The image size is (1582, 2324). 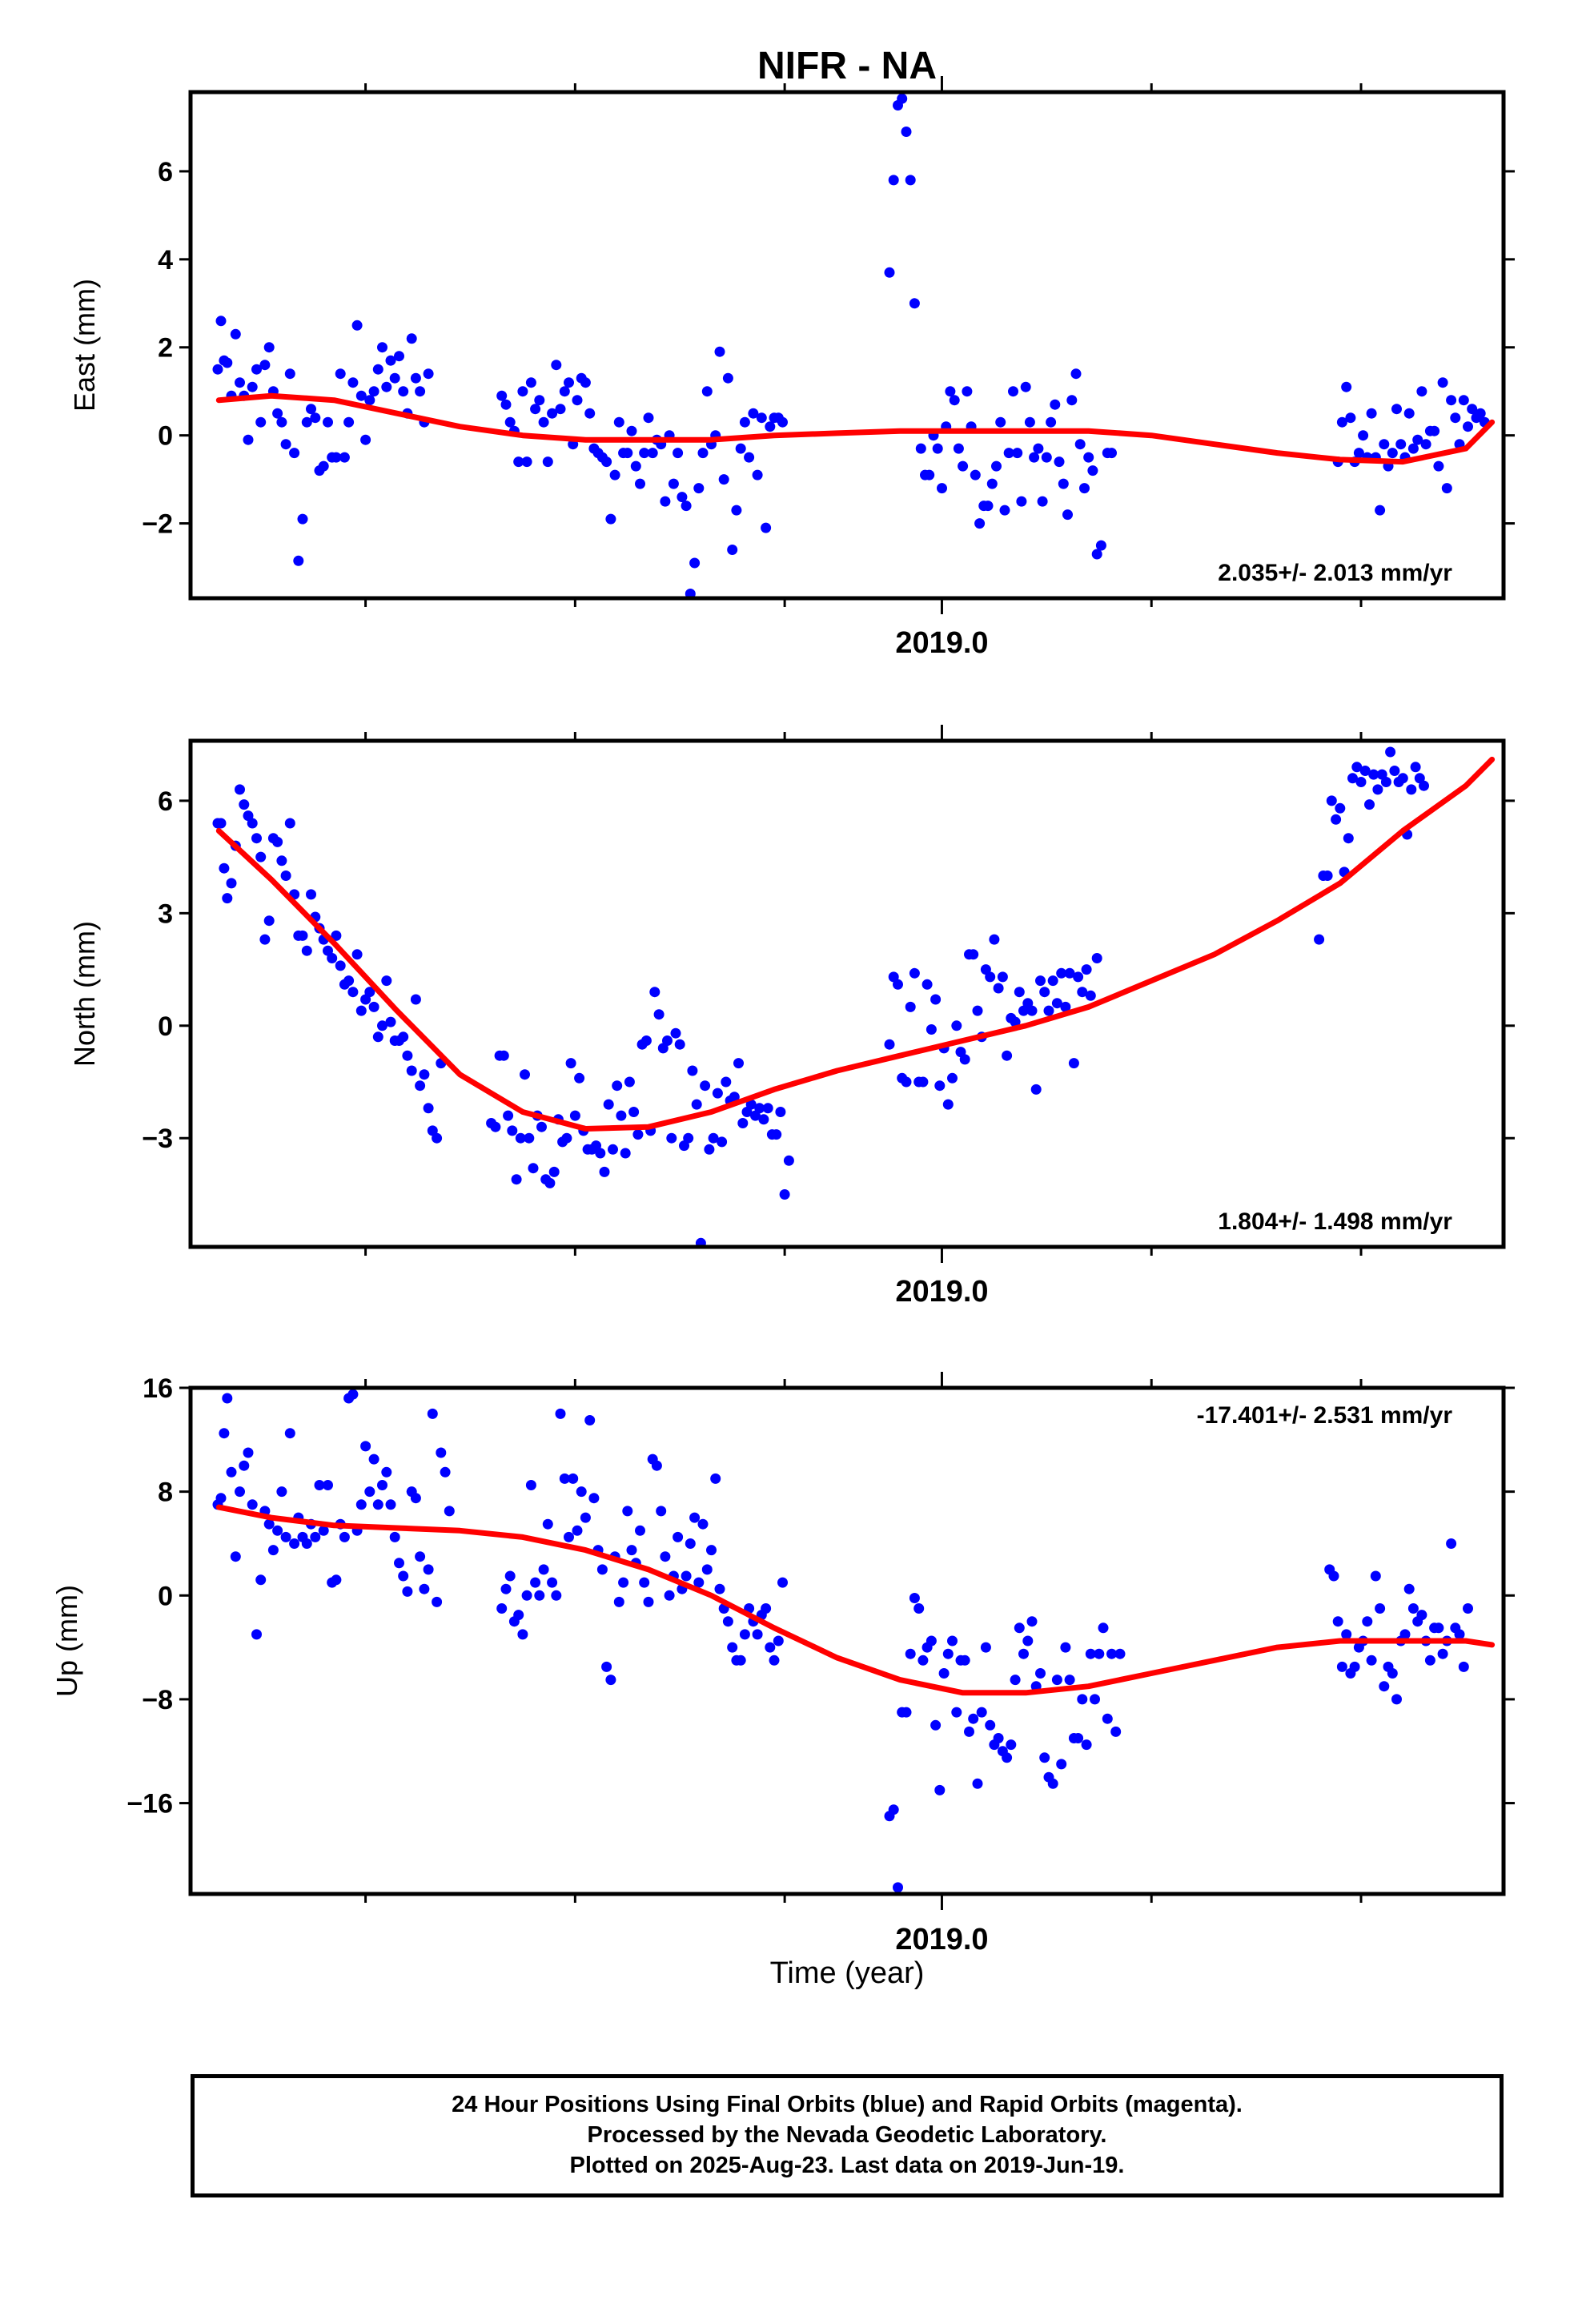 I want to click on fit-curve, so click(x=855, y=429).